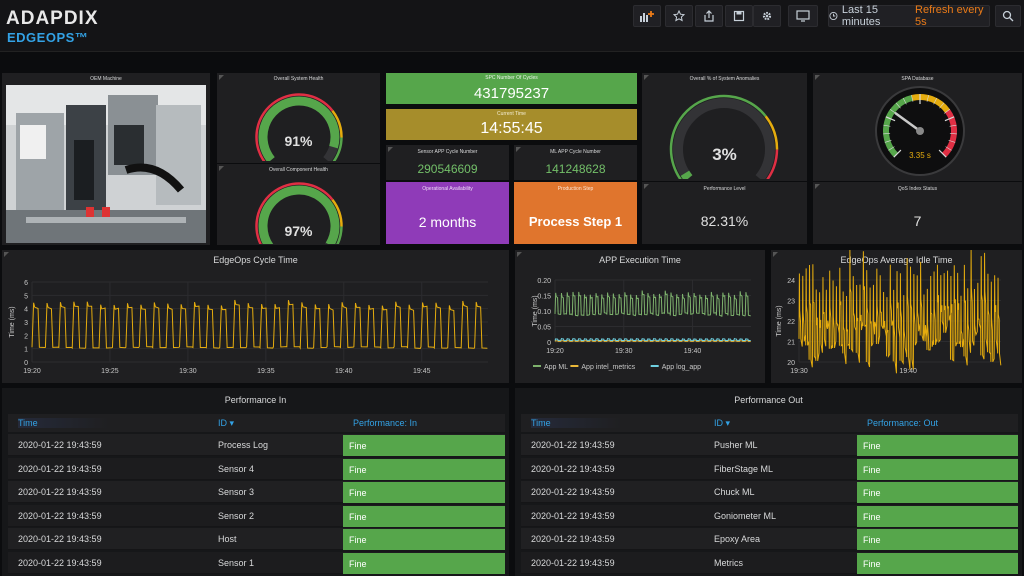 The height and width of the screenshot is (576, 1024). Describe the element at coordinates (52, 18) in the screenshot. I see `brand-logo: ADAPDIX` at that location.